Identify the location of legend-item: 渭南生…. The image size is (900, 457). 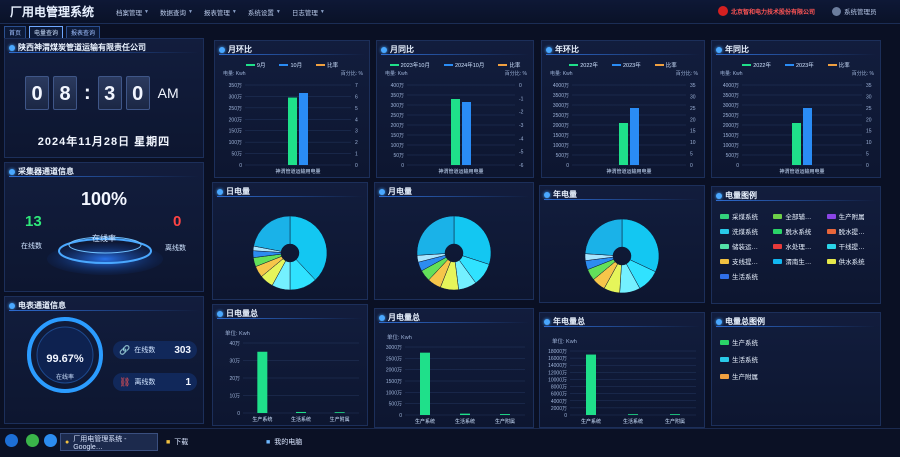
(797, 261).